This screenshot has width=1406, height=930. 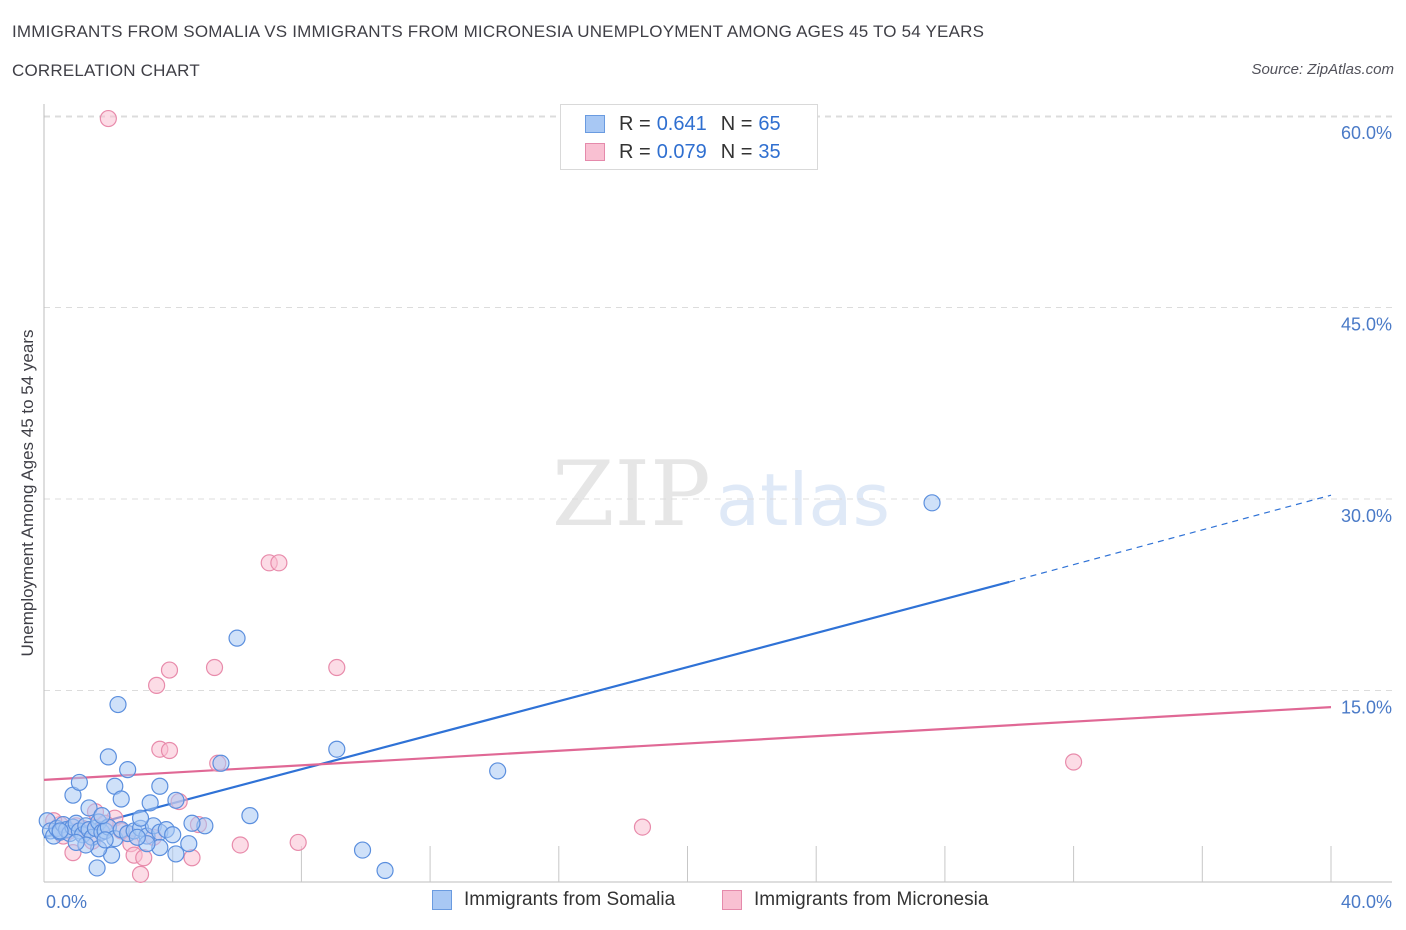 I want to click on x-tick-label: 0.0%, so click(x=66, y=902).